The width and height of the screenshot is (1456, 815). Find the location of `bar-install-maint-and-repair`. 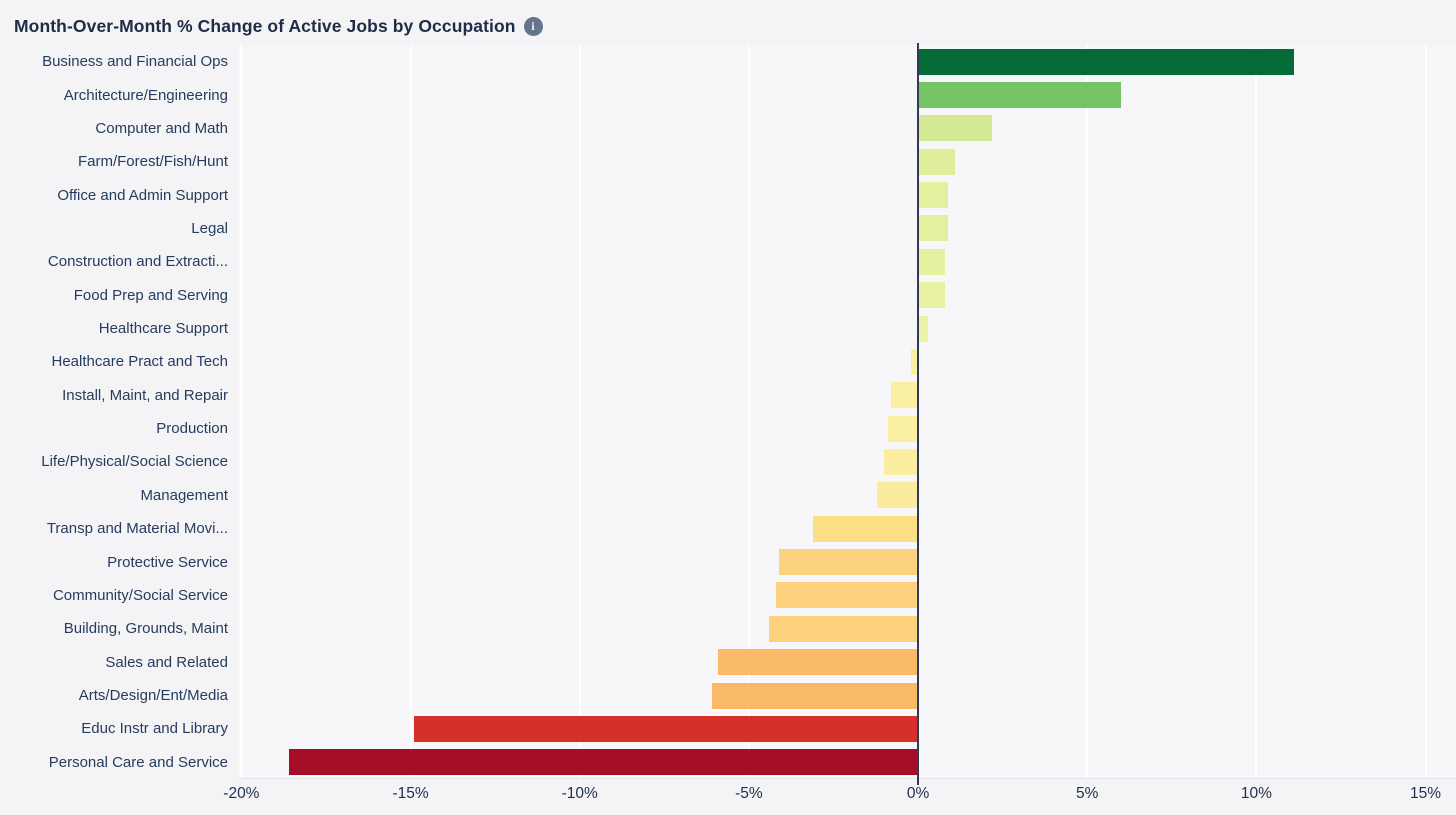

bar-install-maint-and-repair is located at coordinates (904, 395).